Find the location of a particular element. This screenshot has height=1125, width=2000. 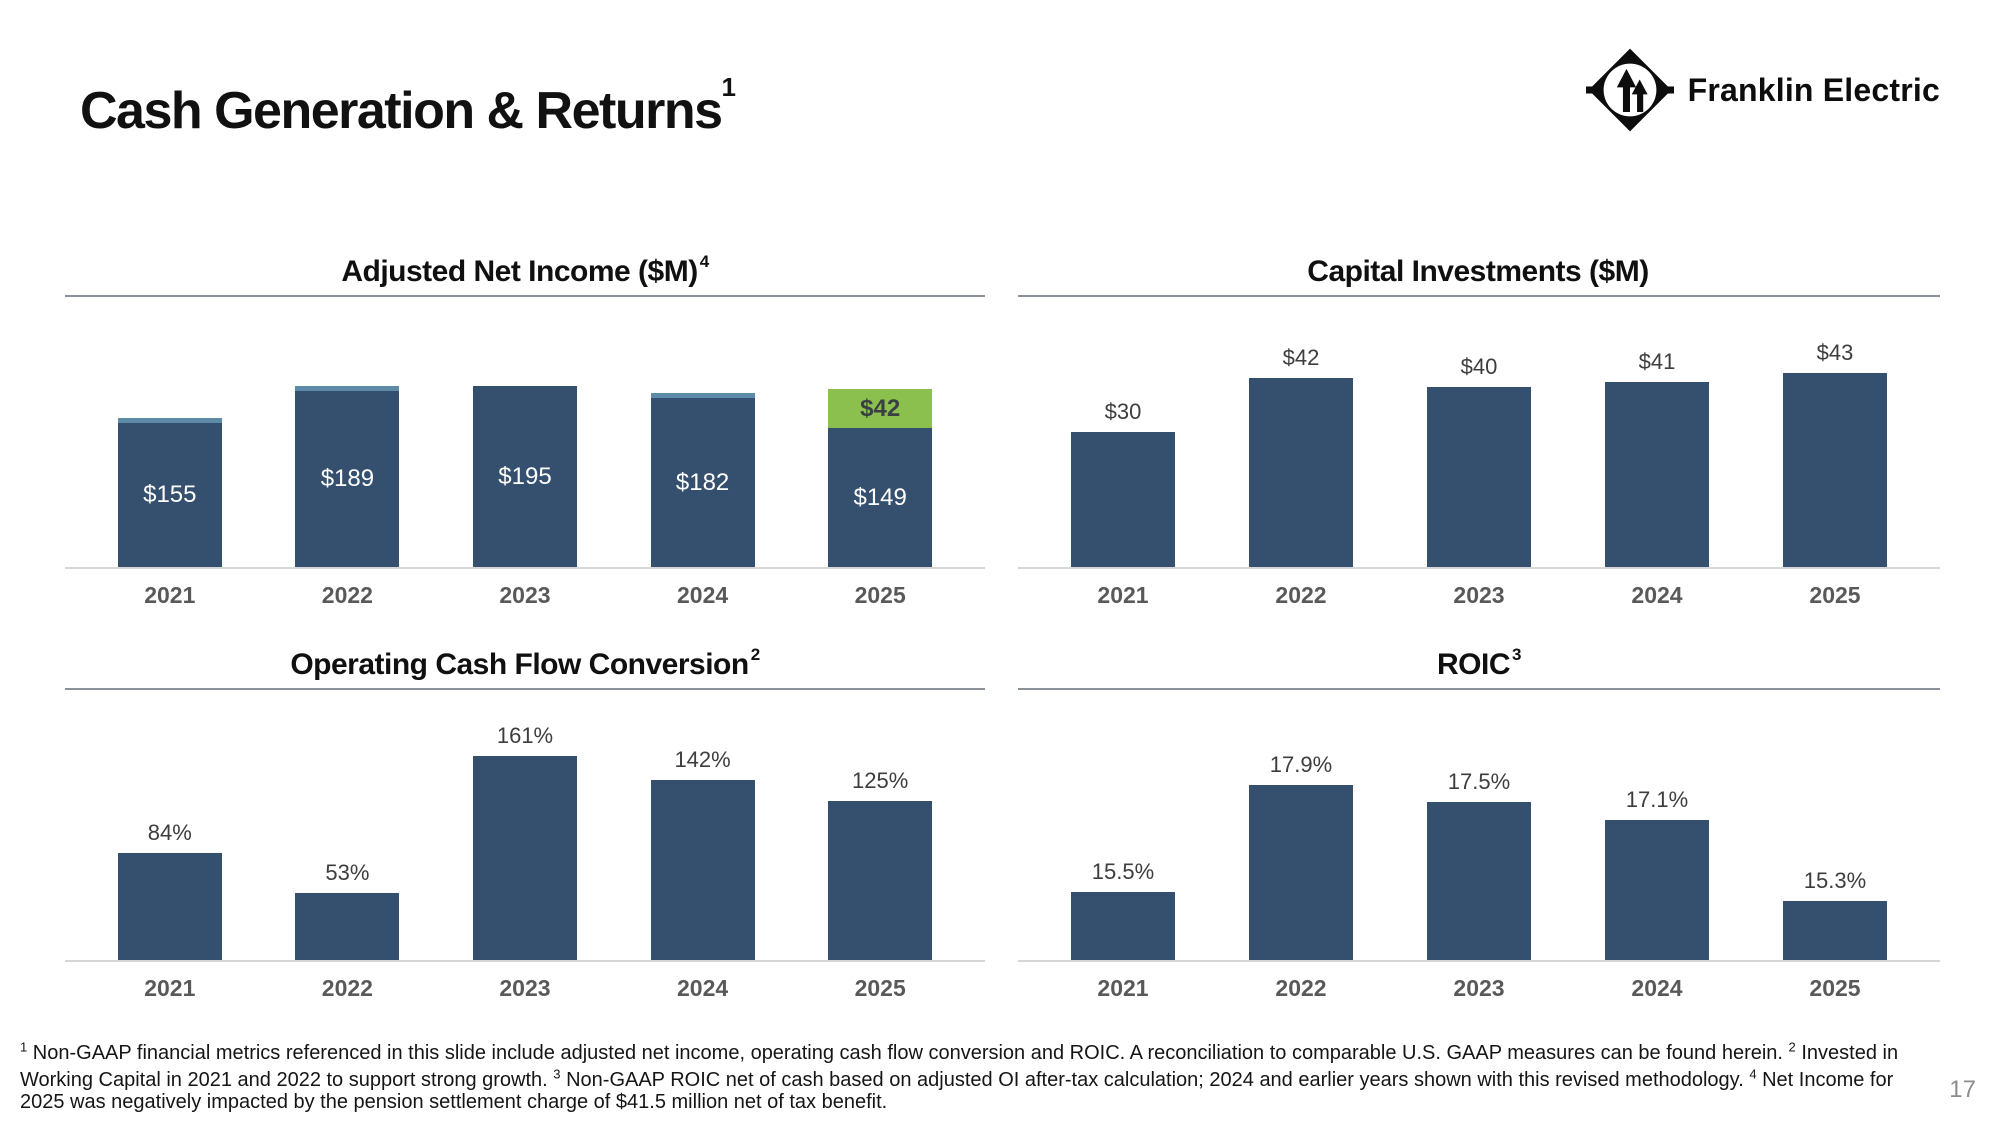

bar-value-label: 161% is located at coordinates (525, 735).